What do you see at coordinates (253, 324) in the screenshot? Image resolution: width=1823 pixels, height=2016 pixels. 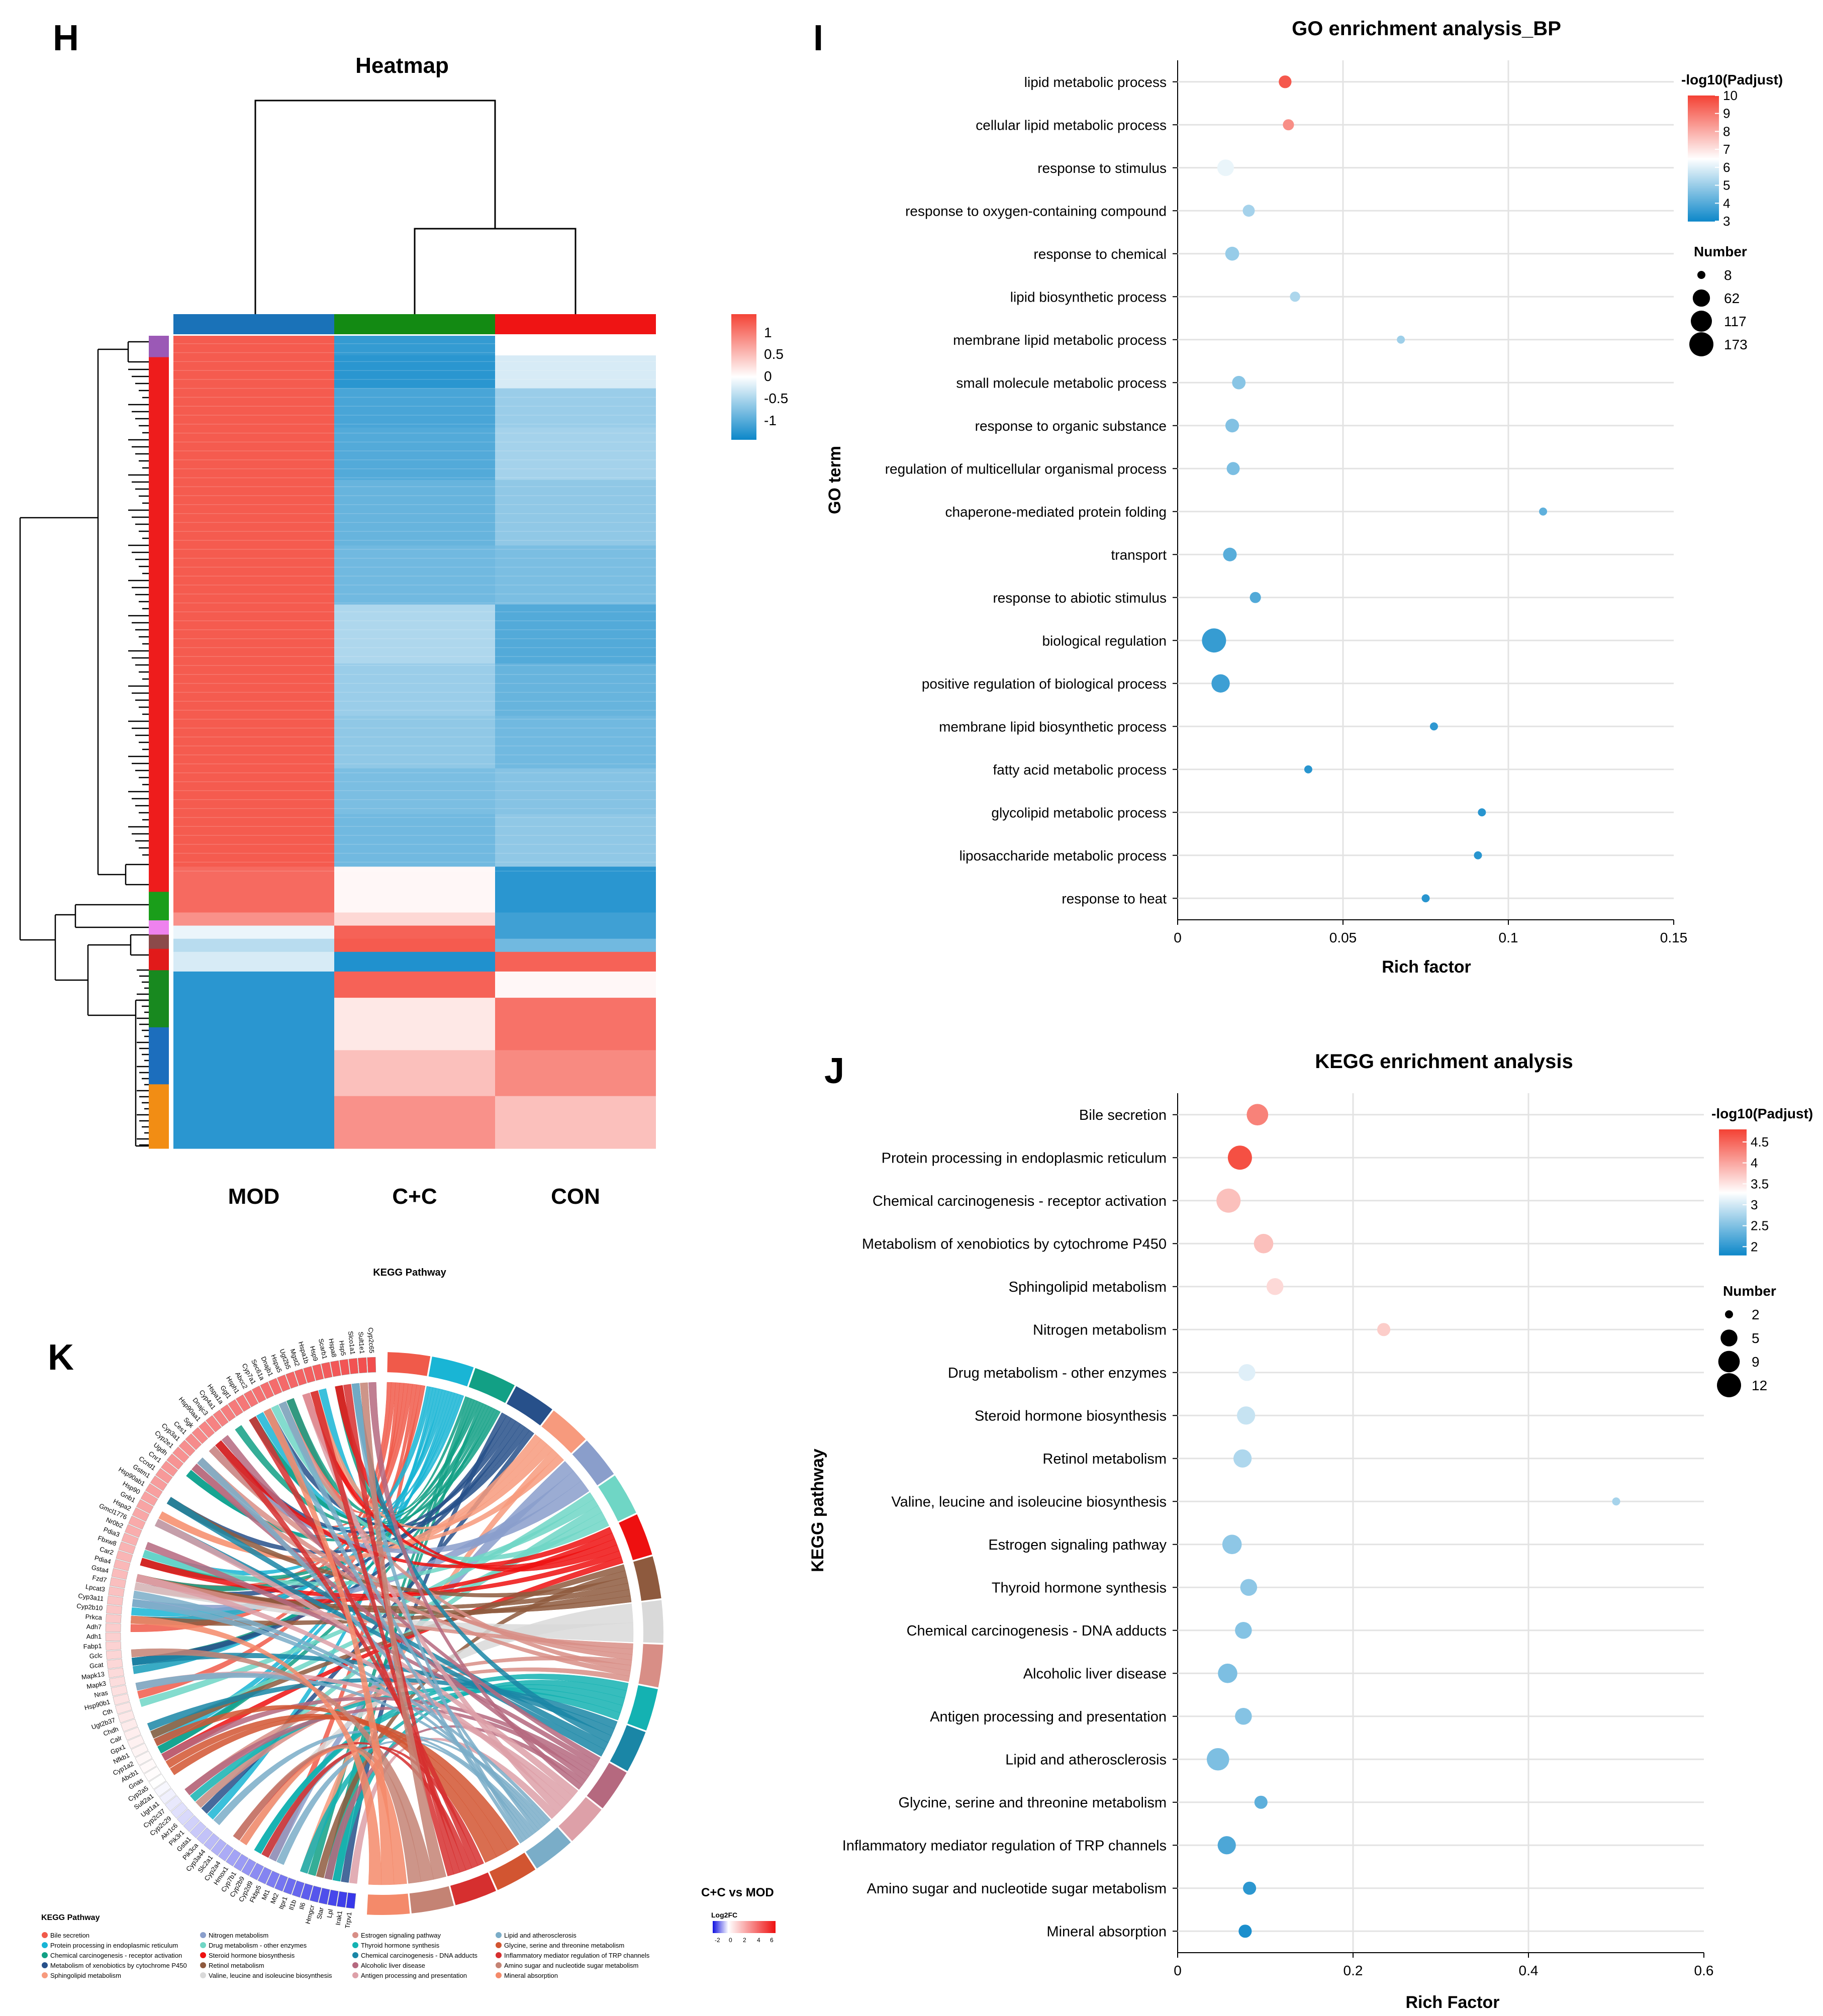 I see `group-bar-mod` at bounding box center [253, 324].